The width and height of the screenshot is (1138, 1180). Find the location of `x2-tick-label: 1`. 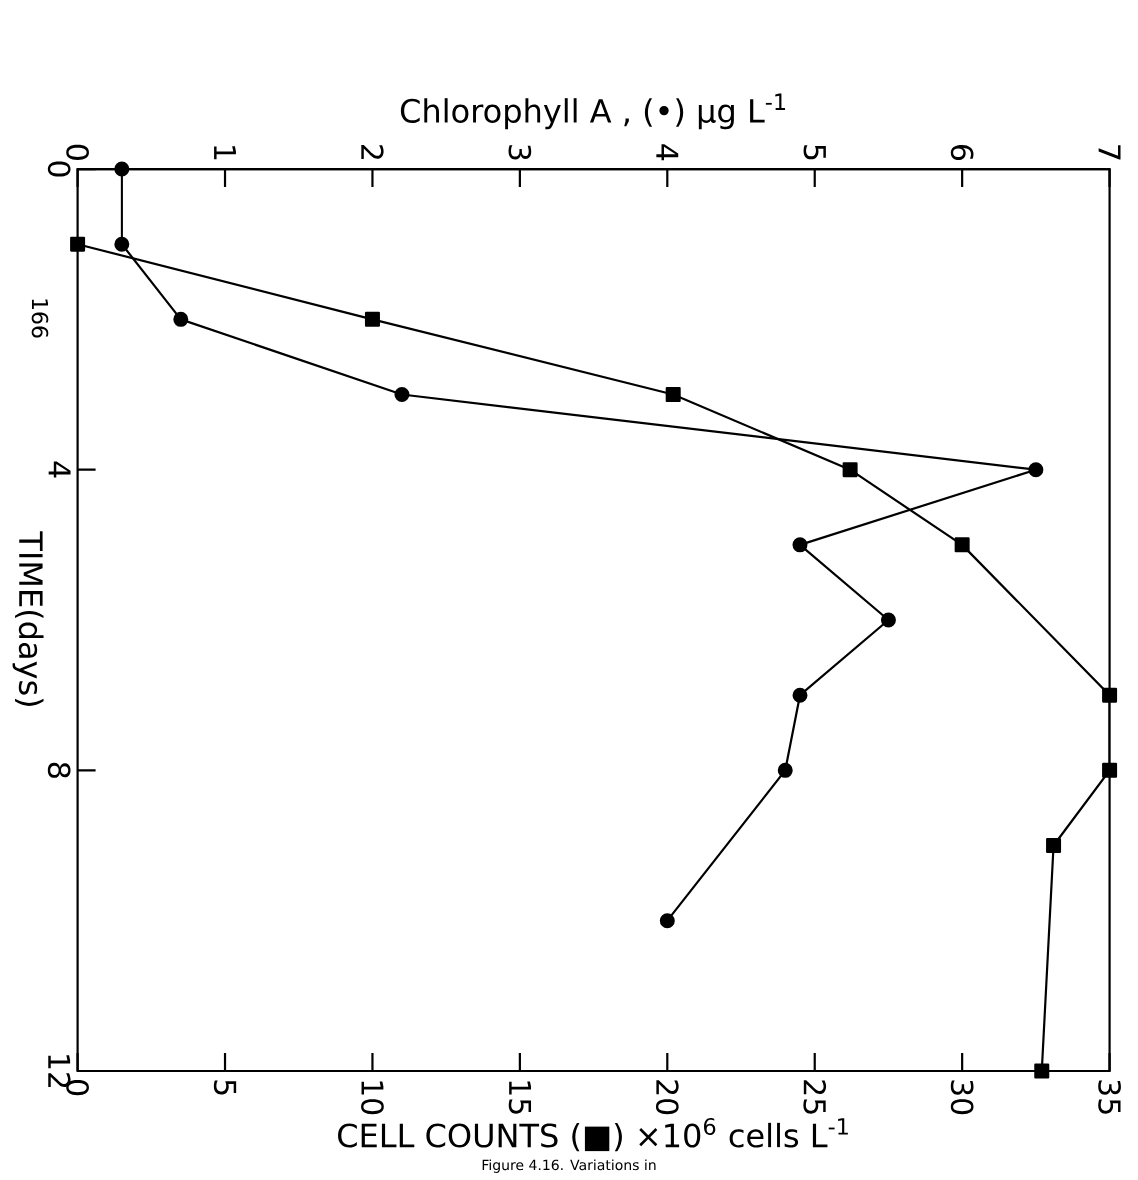

x2-tick-label: 1 is located at coordinates (225, 153).